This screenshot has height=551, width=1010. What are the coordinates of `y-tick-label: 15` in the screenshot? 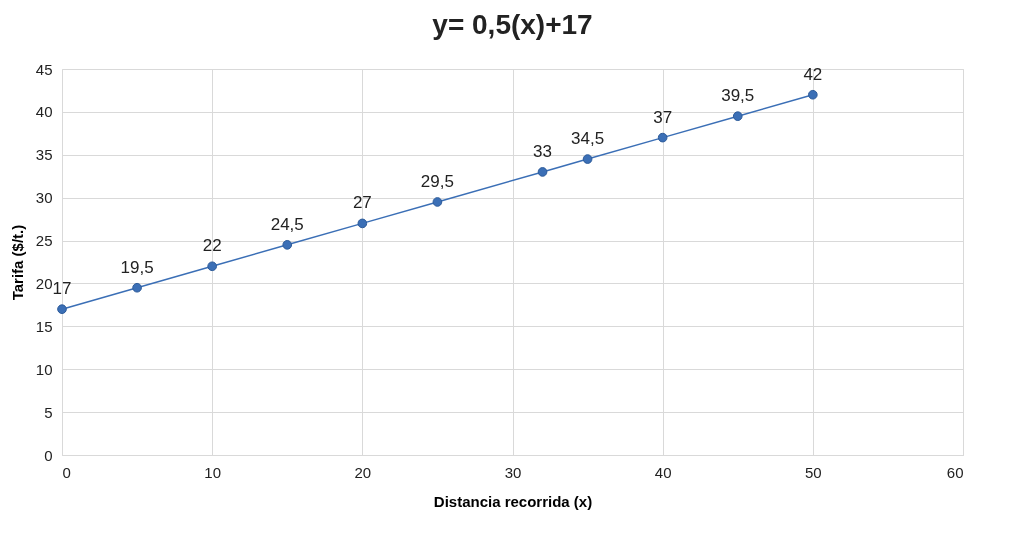 It's located at (44, 326).